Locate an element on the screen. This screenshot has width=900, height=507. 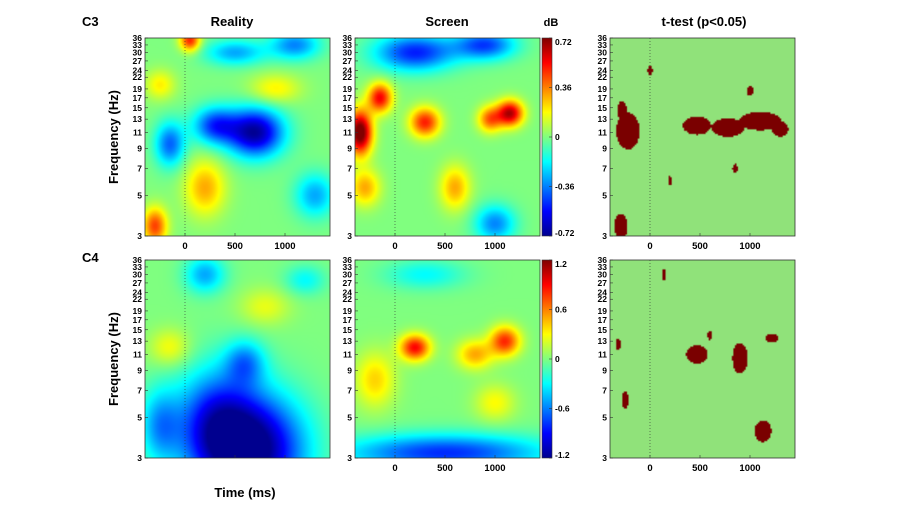
y-tick-label-c4-screen: 15 is located at coordinates (348, 330).